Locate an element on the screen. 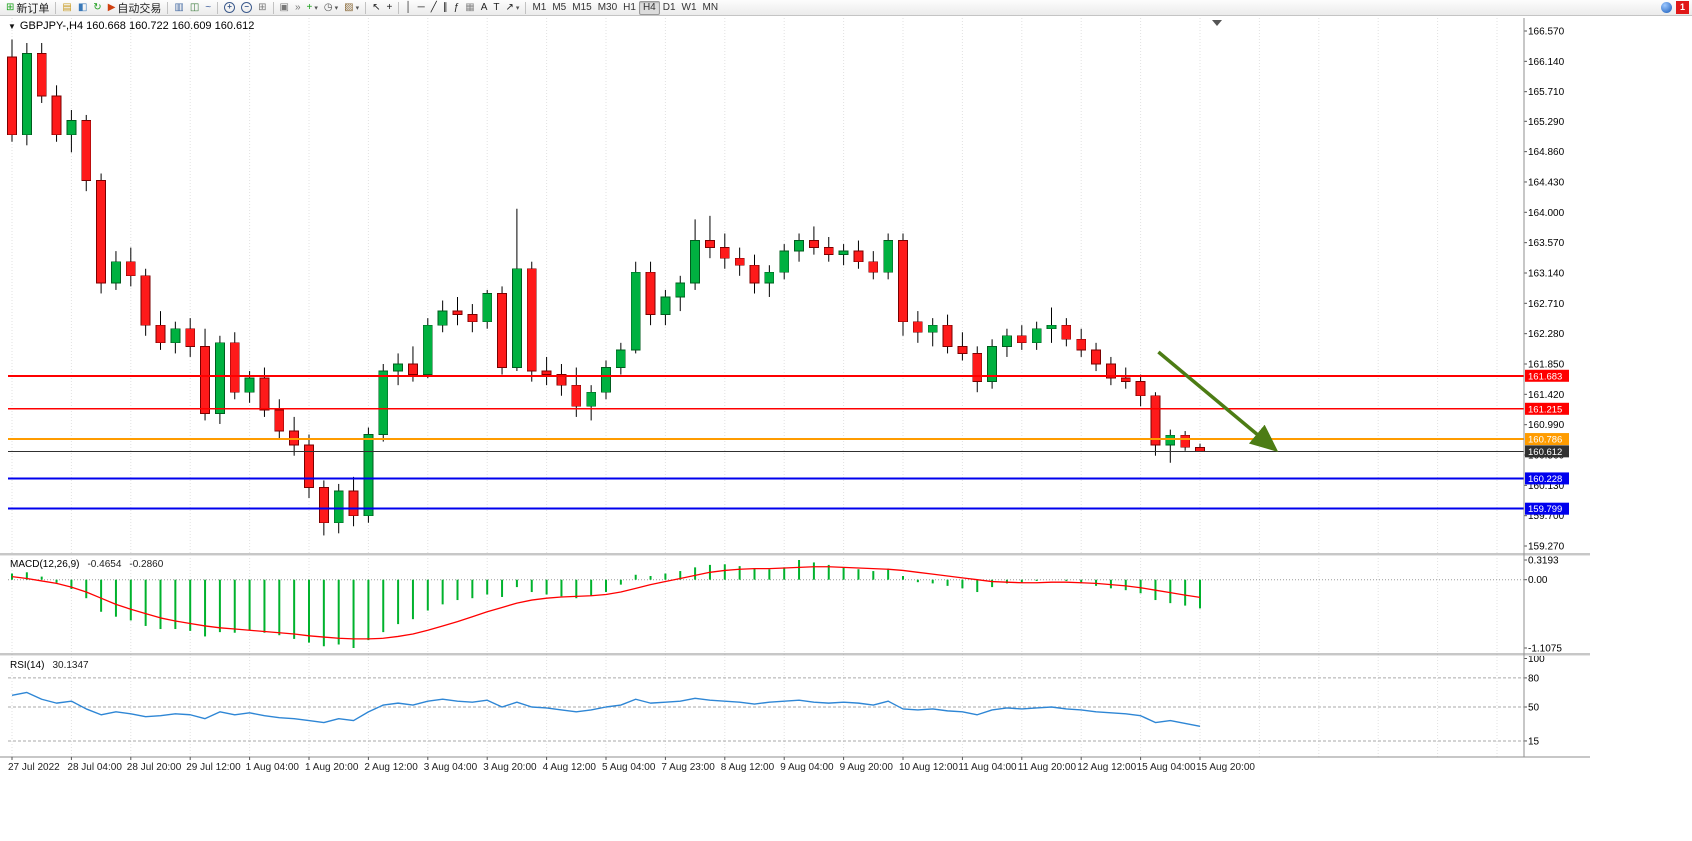 Image resolution: width=1692 pixels, height=841 pixels. svg-text: 9 Aug 04:00 is located at coordinates (807, 767).